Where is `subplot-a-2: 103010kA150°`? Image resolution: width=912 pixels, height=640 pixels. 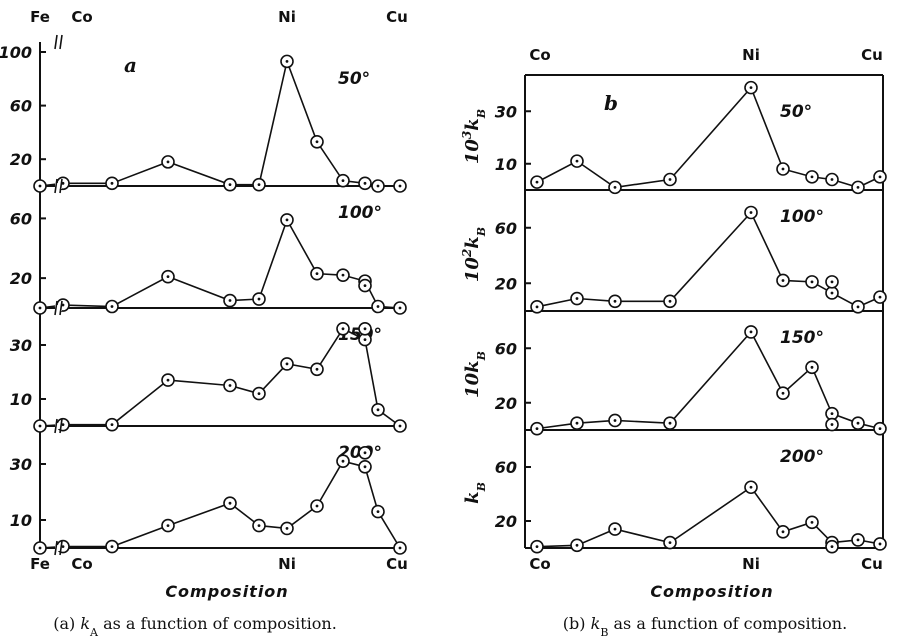
subplot-a-2: 103010kA150° is located at coordinates (203, 377).